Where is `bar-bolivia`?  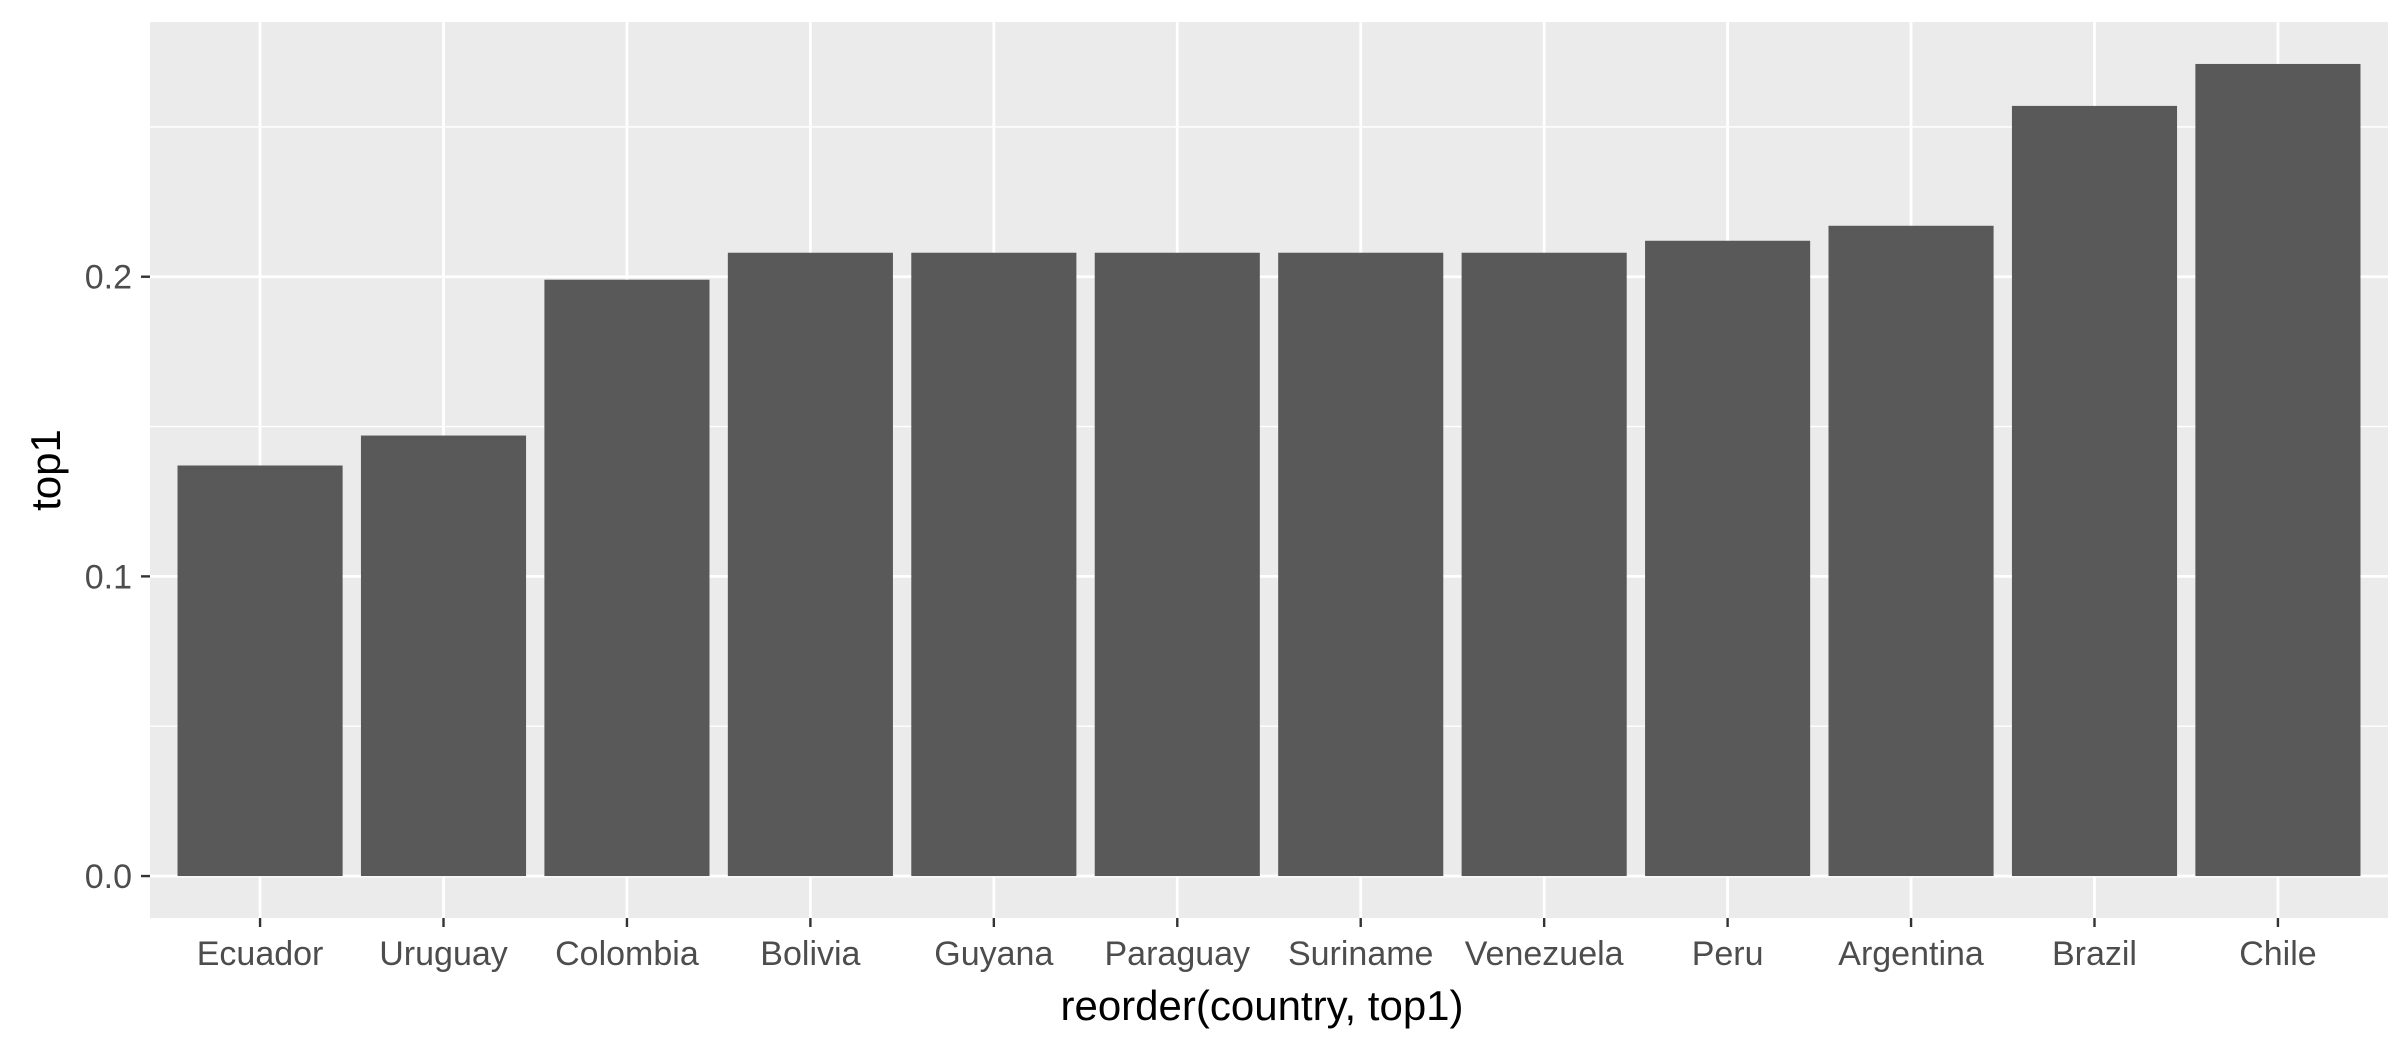 bar-bolivia is located at coordinates (810, 564).